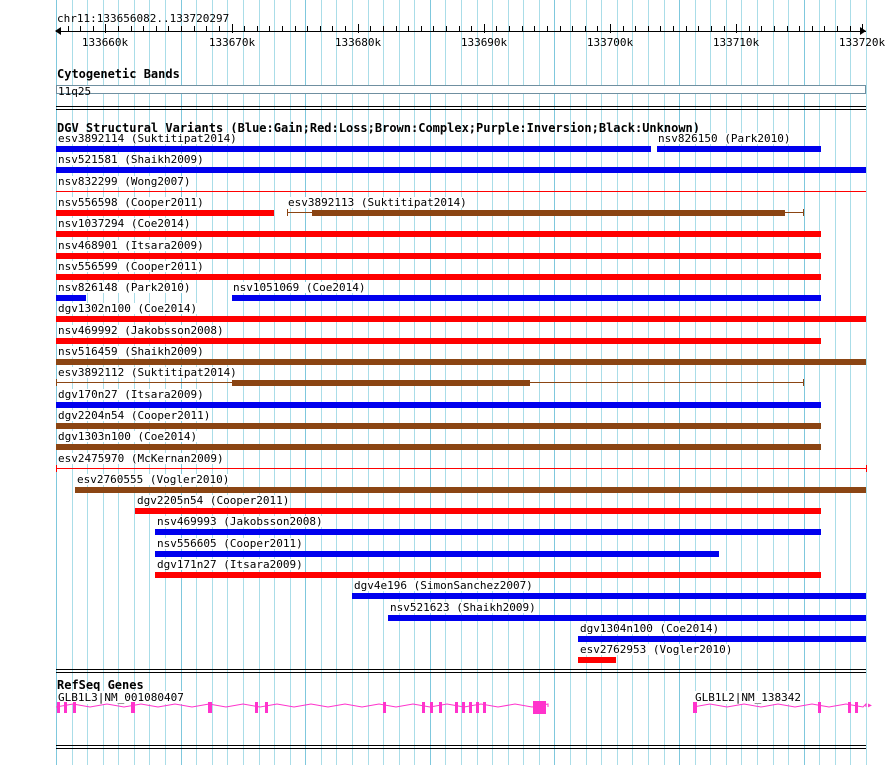  Describe the element at coordinates (445, 228) in the screenshot. I see `dgv-variant-row: nsv1037294 (Coe2014)` at that location.